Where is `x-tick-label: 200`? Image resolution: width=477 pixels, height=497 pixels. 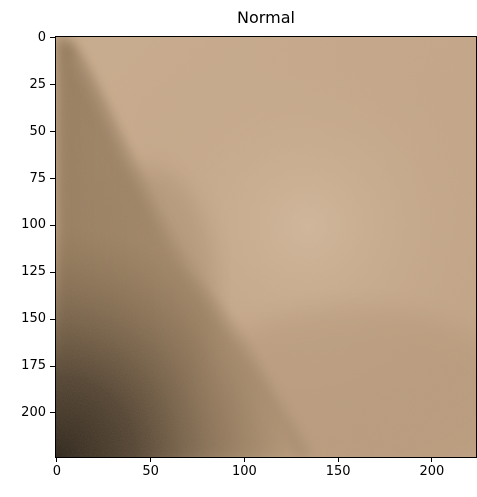 x-tick-label: 200 is located at coordinates (432, 471).